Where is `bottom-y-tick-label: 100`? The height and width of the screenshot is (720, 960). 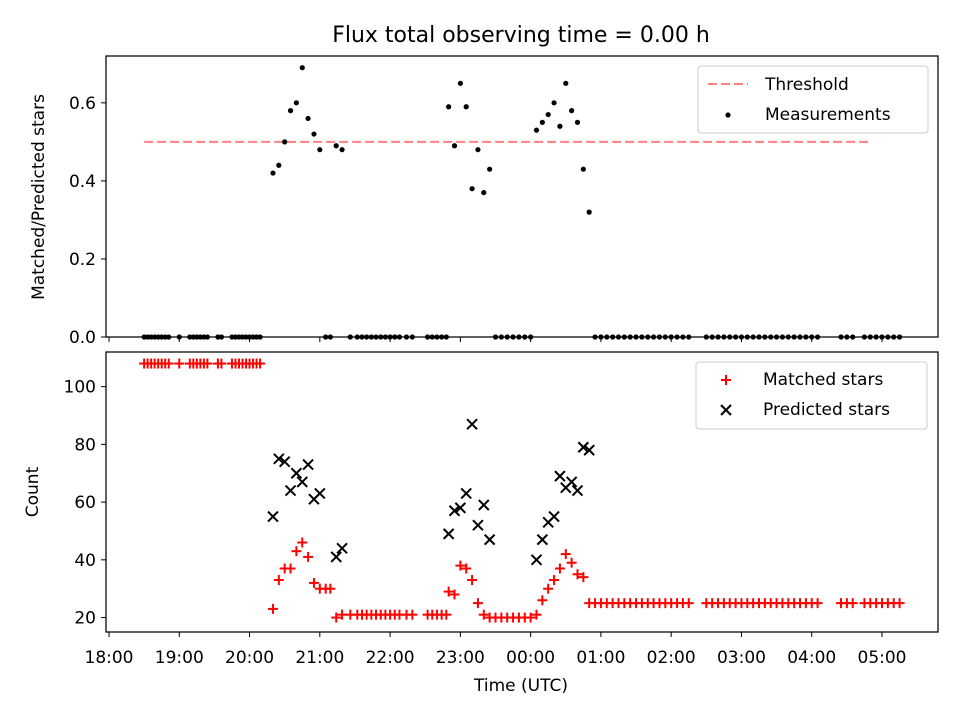
bottom-y-tick-label: 100 is located at coordinates (80, 388).